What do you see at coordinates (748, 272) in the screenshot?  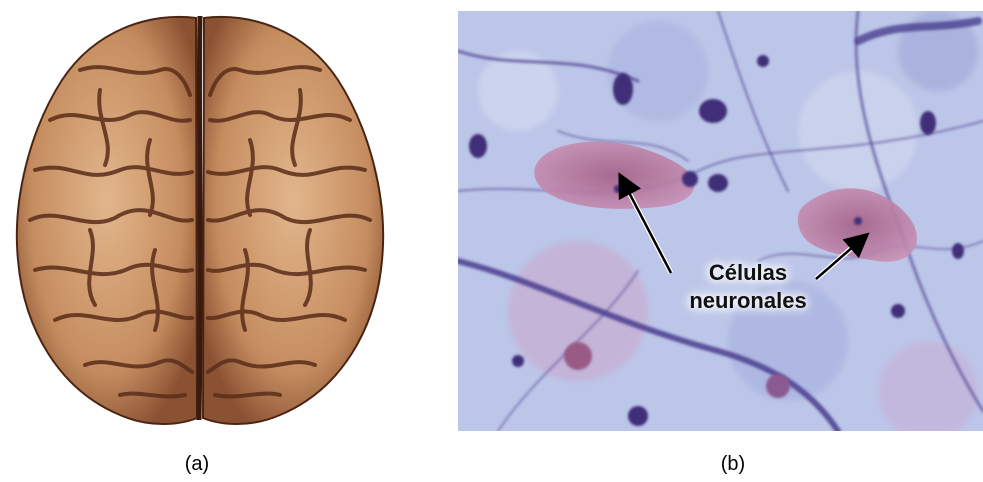 I see `neuron-label-line1: Células` at bounding box center [748, 272].